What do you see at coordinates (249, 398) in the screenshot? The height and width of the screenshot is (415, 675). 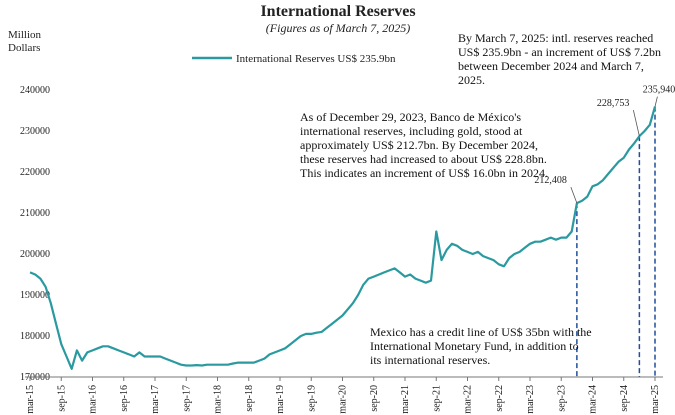 I see `x-tick-label: sep-18` at bounding box center [249, 398].